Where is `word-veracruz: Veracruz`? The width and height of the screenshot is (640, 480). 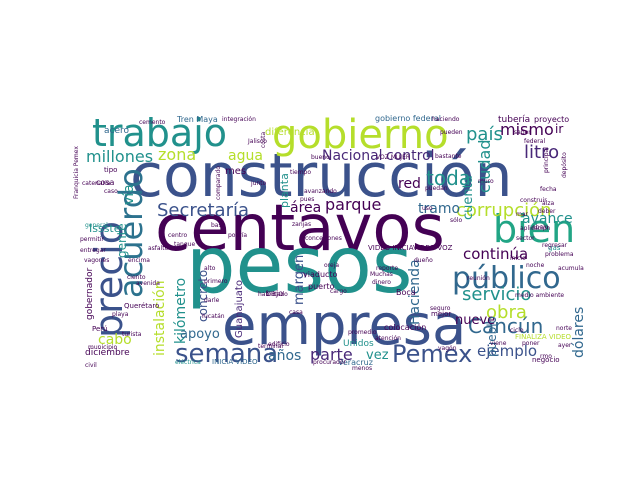 word-veracruz: Veracruz is located at coordinates (355, 362).